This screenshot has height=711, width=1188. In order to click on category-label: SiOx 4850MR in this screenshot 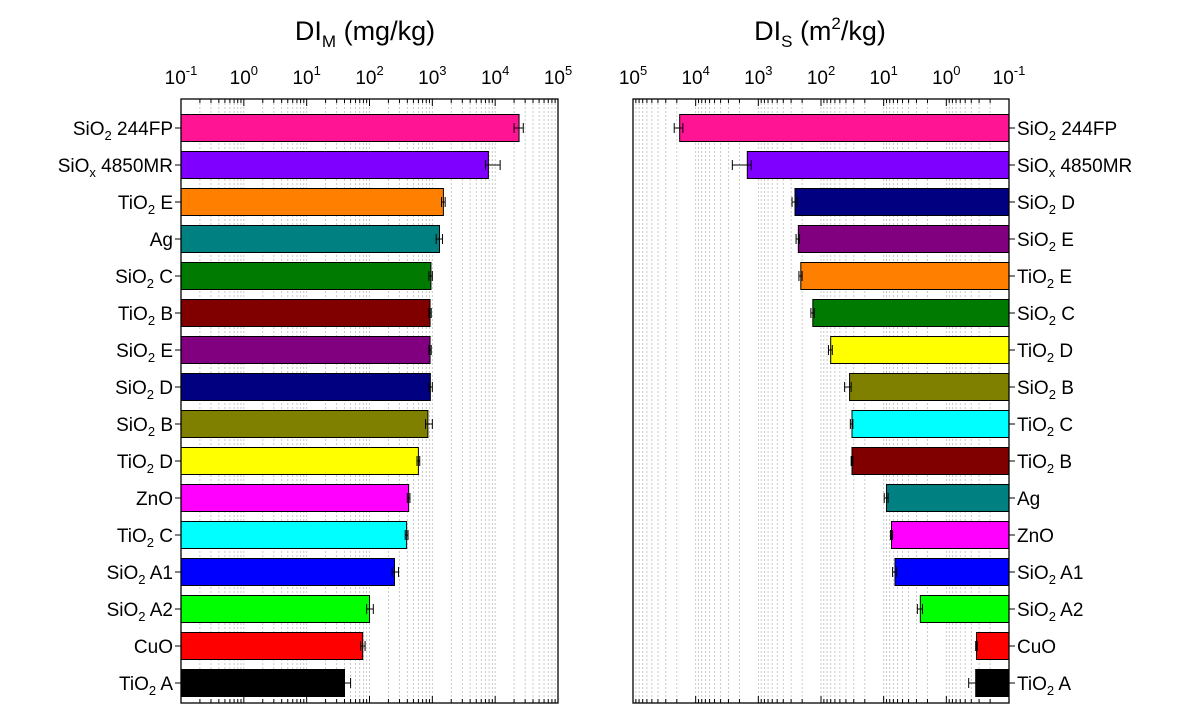, I will do `click(115, 168)`.